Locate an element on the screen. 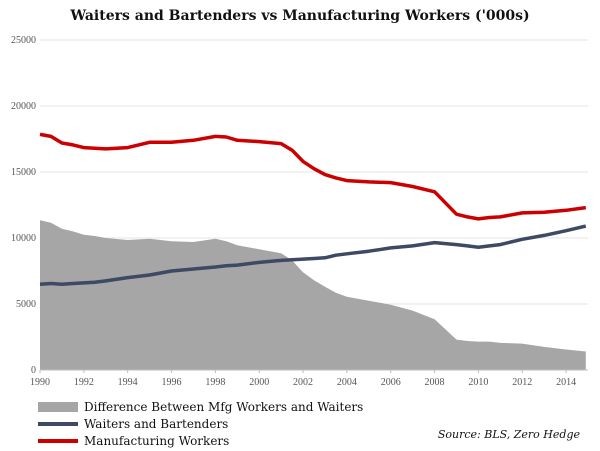 The width and height of the screenshot is (600, 451). x-tick-label: 2000 is located at coordinates (259, 382).